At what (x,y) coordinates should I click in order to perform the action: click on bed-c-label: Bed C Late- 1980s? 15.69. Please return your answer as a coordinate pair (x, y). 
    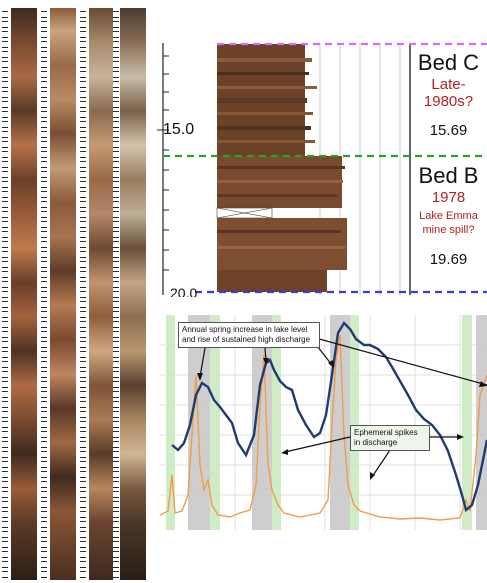
    Looking at the image, I should click on (448, 94).